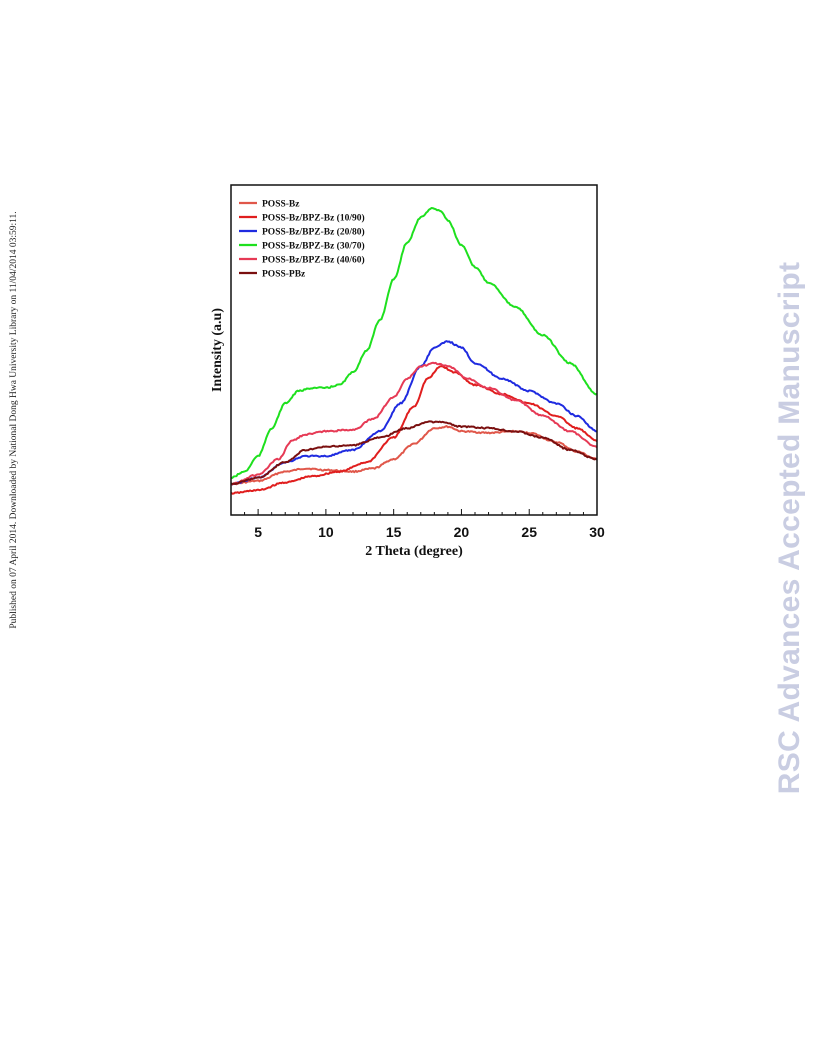 The height and width of the screenshot is (1056, 816). Describe the element at coordinates (217, 350) in the screenshot. I see `y-axis-label: Intensity (a.u)` at that location.